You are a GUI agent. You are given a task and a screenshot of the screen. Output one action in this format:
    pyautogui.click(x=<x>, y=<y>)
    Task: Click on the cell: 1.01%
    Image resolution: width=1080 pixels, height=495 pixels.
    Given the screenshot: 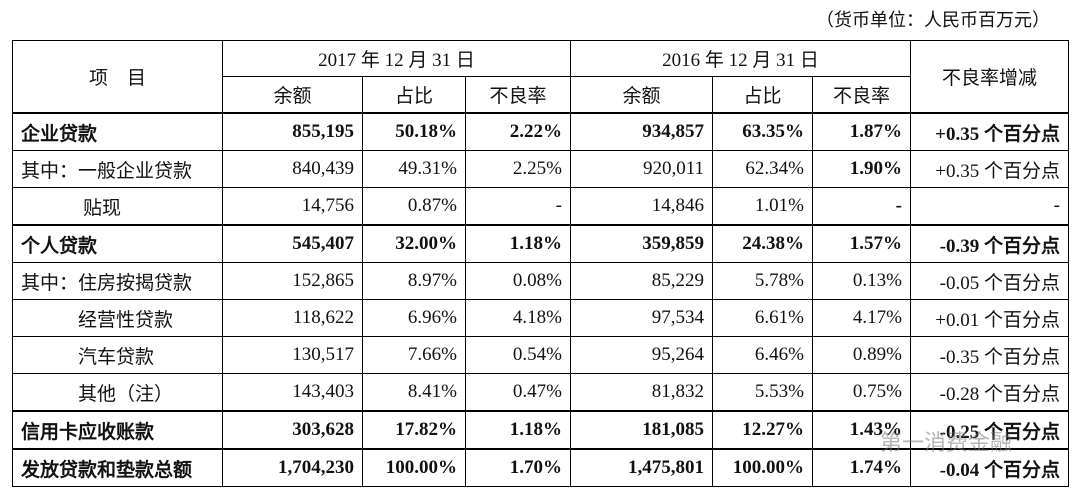 What is the action you would take?
    pyautogui.click(x=762, y=206)
    